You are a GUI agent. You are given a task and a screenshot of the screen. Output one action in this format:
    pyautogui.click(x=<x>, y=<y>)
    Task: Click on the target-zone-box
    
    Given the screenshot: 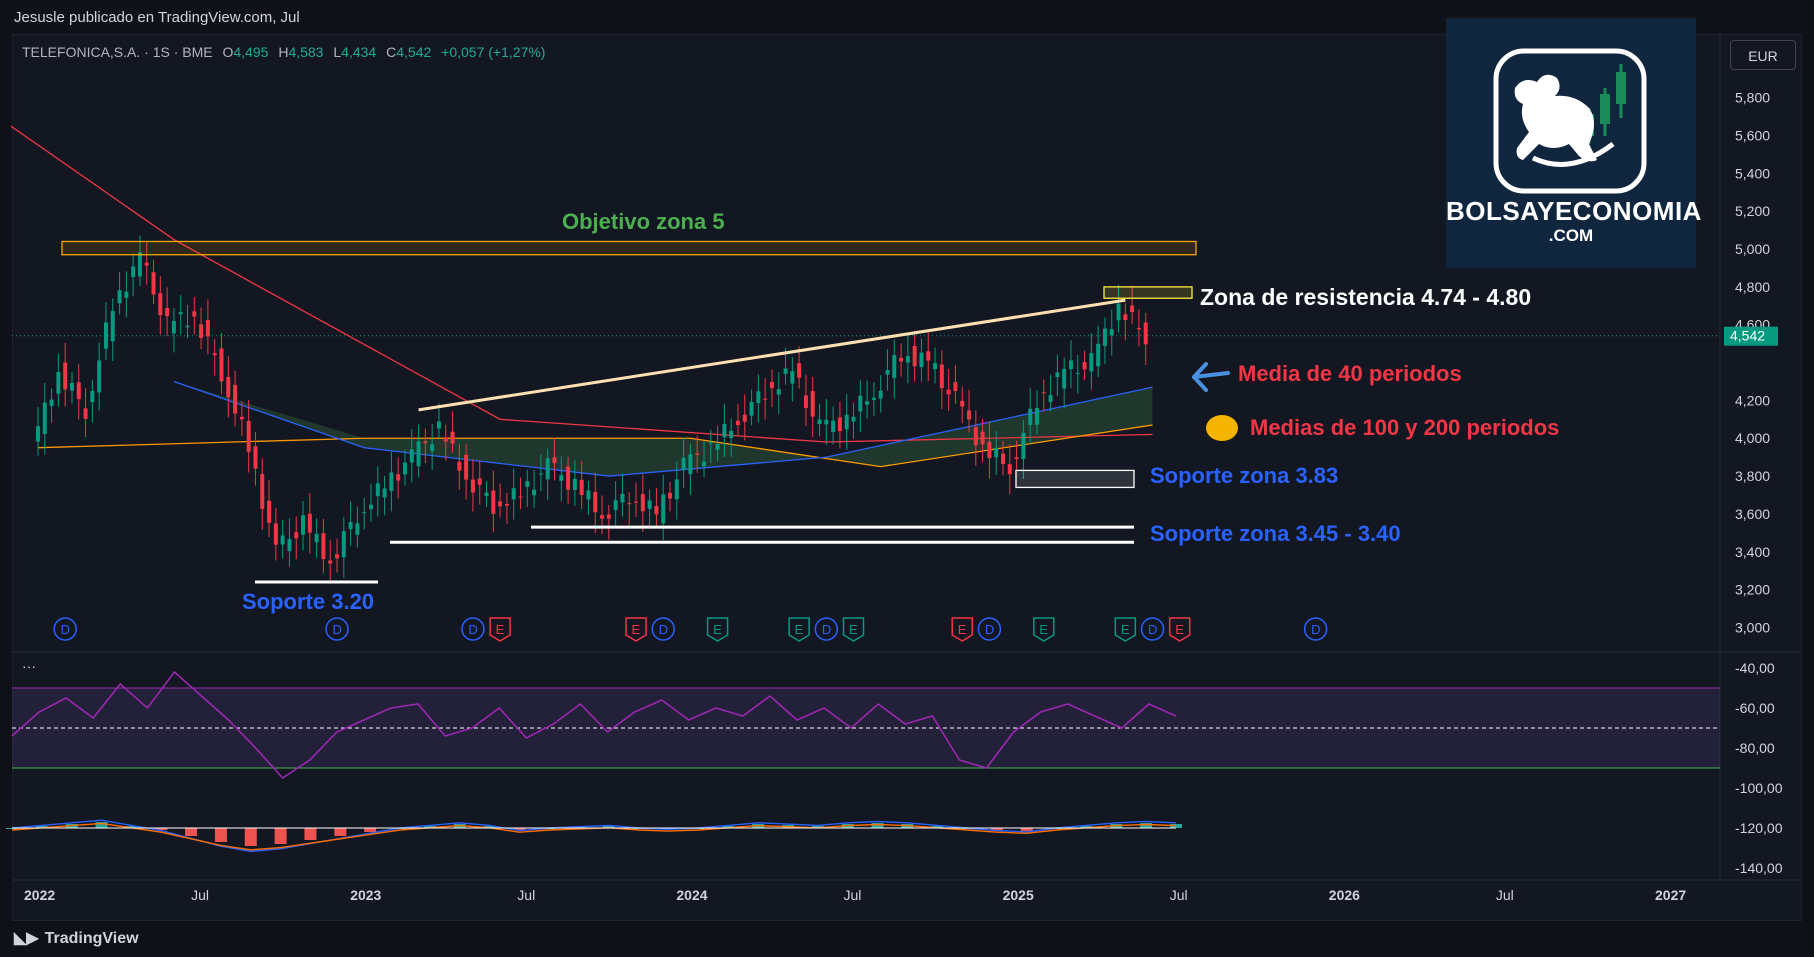 What is the action you would take?
    pyautogui.click(x=629, y=248)
    